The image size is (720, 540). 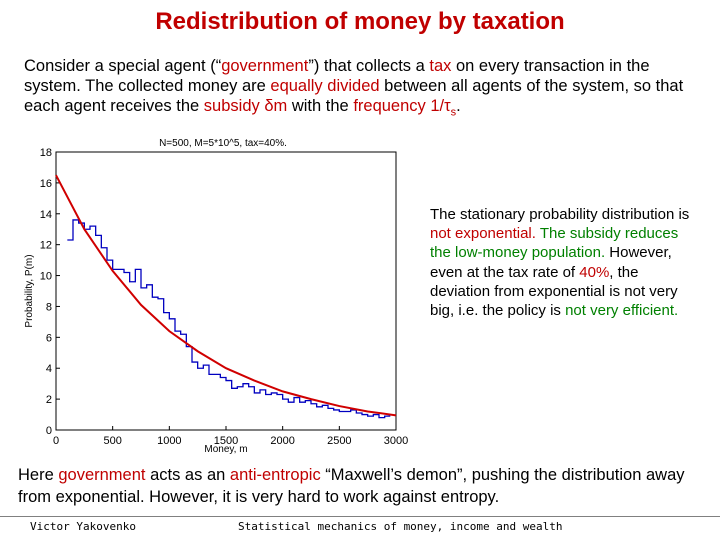 What do you see at coordinates (49, 431) in the screenshot?
I see `y-tick-label: 0` at bounding box center [49, 431].